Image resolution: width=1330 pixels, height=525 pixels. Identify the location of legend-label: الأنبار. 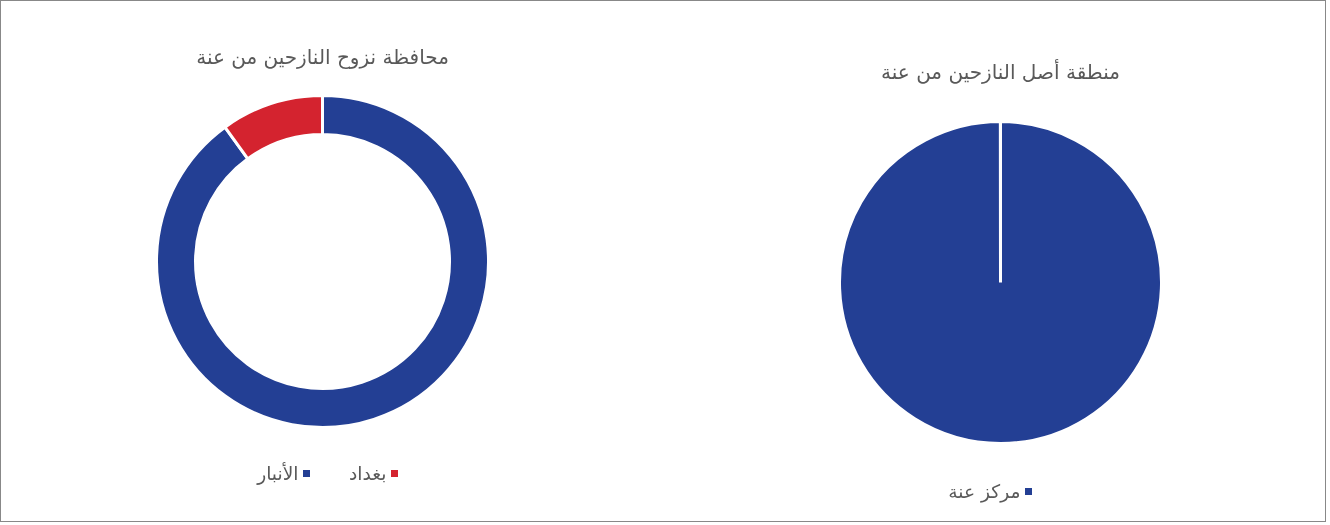
(277, 473).